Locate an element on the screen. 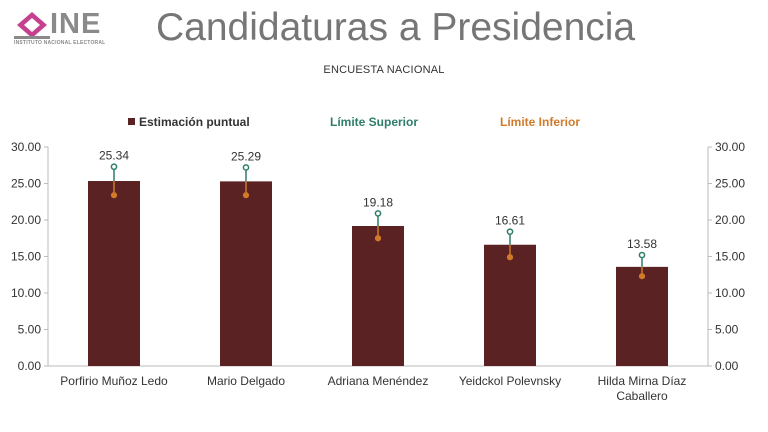  y-tick-label-right: 30.00 is located at coordinates (730, 147).